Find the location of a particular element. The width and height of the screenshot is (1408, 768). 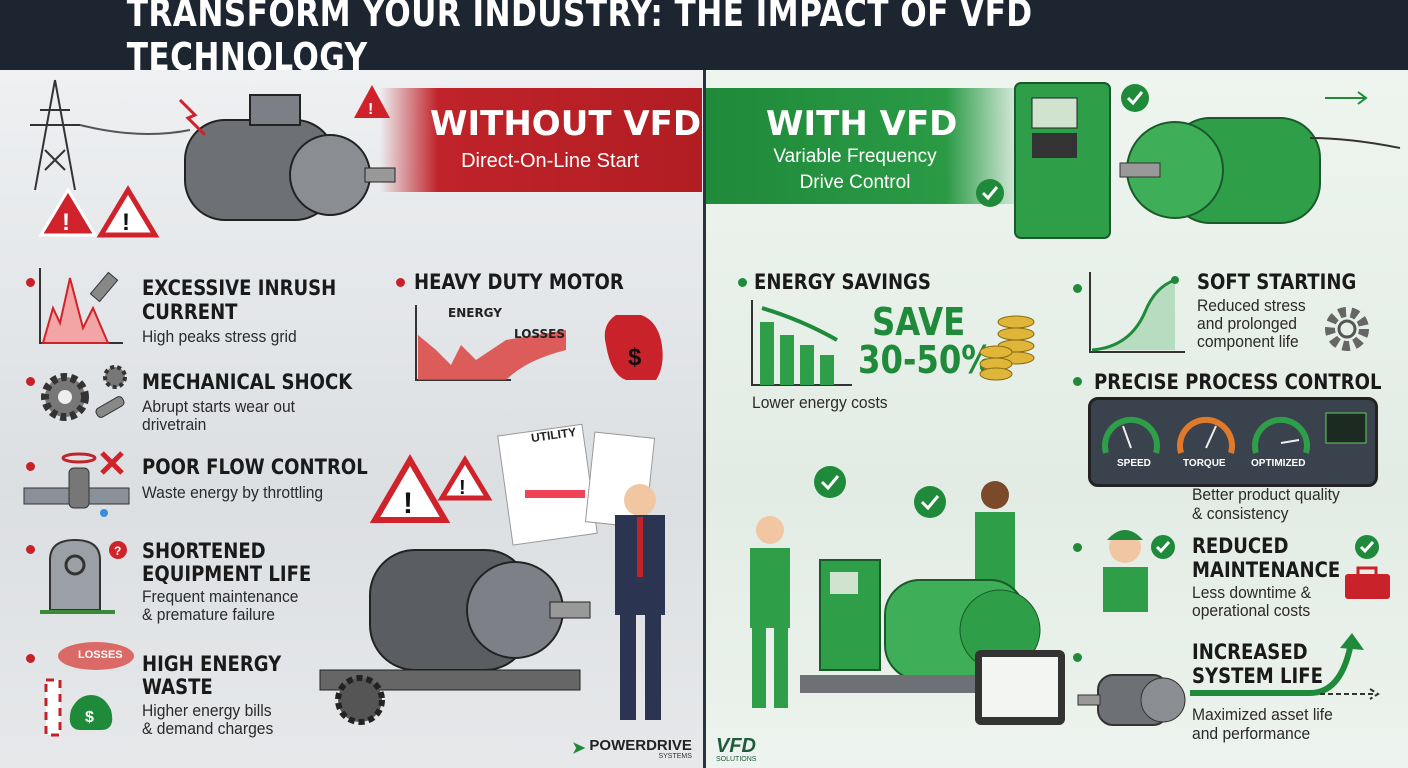

item-title: CURRENT is located at coordinates (190, 312).